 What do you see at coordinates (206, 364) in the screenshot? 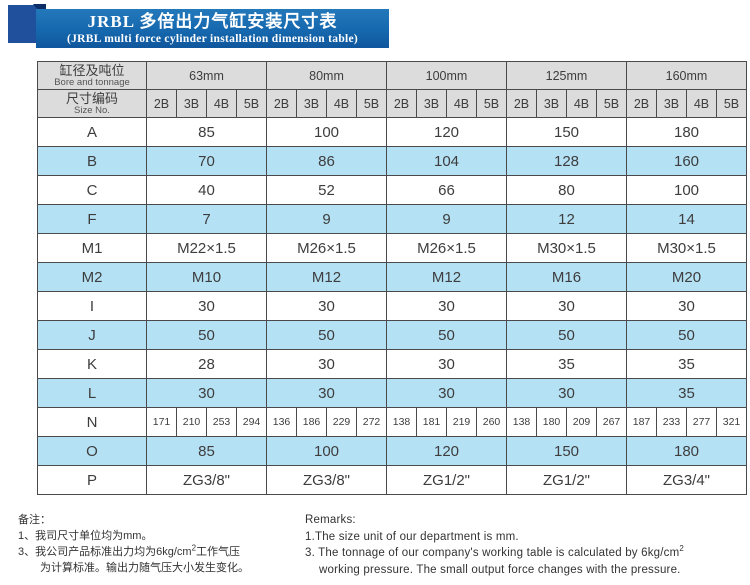
I see `dim-value-cell: 28` at bounding box center [206, 364].